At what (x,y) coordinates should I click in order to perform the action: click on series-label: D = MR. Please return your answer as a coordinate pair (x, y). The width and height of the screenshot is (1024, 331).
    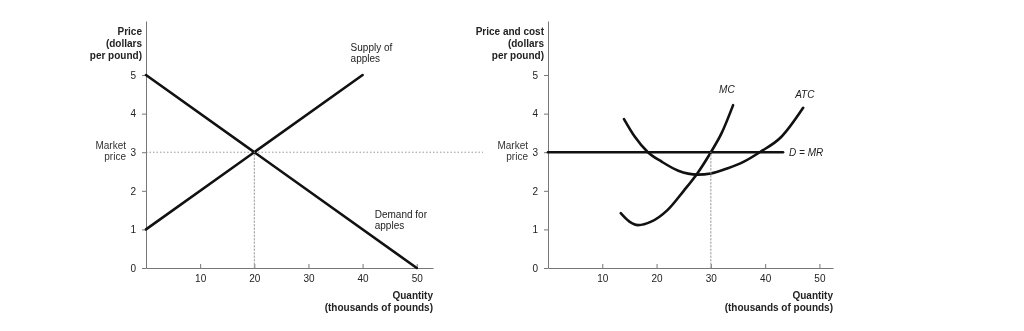
    Looking at the image, I should click on (806, 153).